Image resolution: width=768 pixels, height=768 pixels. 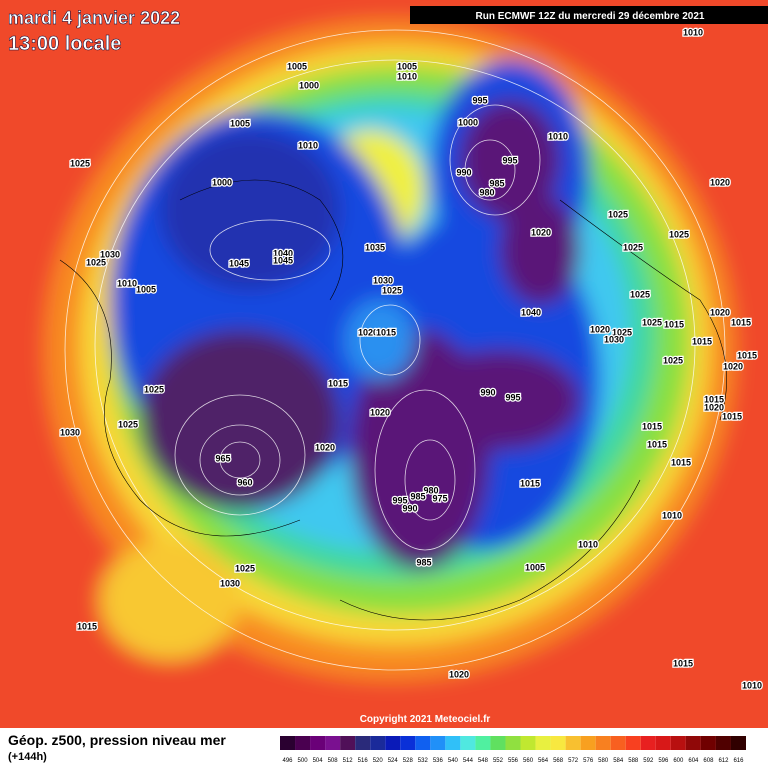 What do you see at coordinates (633, 761) in the screenshot?
I see `colorbar-label: 588` at bounding box center [633, 761].